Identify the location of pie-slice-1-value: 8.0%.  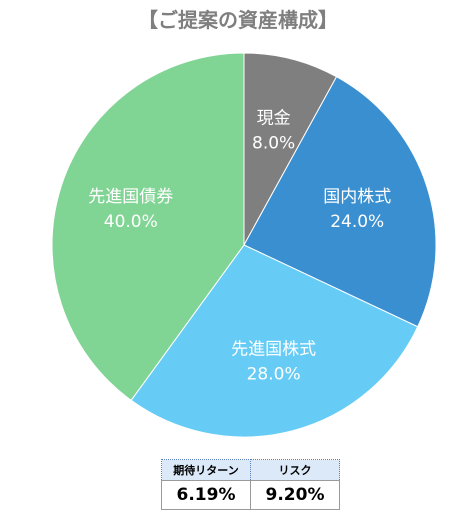
(273, 144).